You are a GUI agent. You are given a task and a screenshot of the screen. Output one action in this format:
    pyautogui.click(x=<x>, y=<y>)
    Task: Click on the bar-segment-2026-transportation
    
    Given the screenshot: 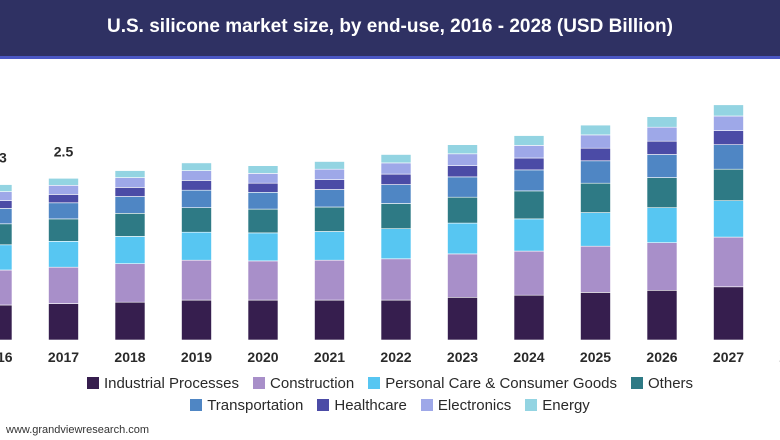 What is the action you would take?
    pyautogui.click(x=662, y=166)
    